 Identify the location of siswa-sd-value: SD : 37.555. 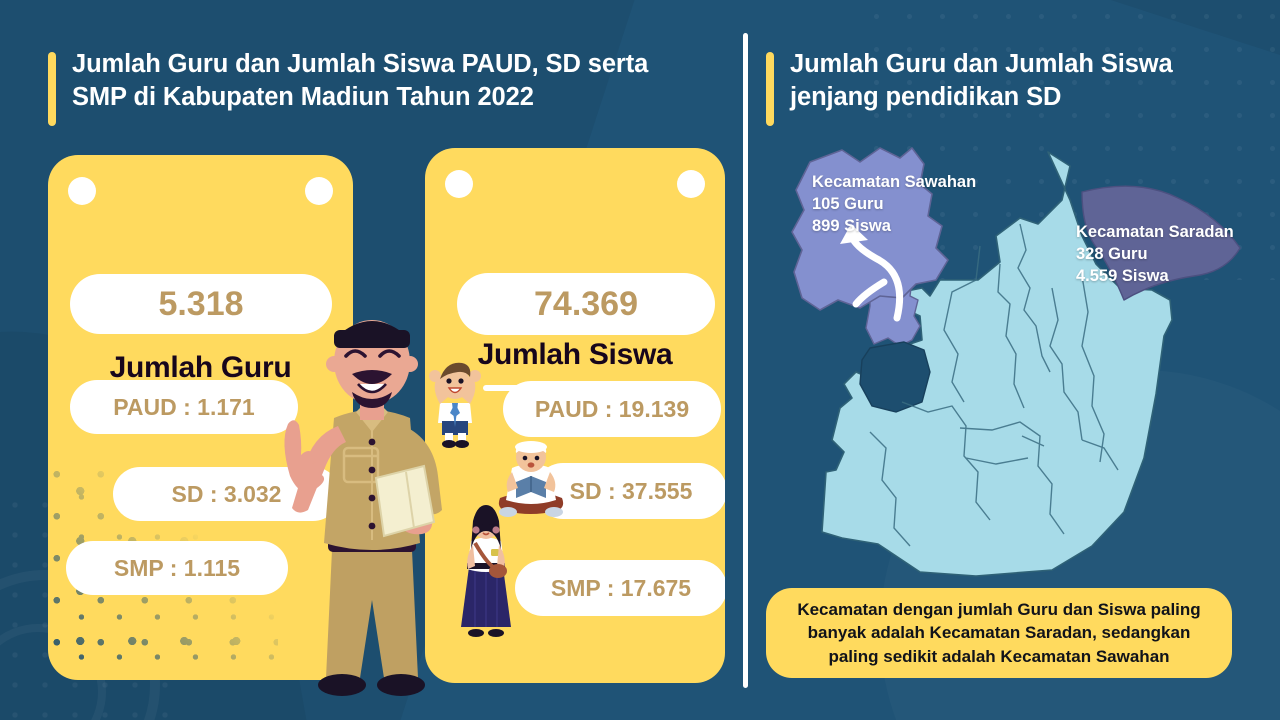
(630, 491).